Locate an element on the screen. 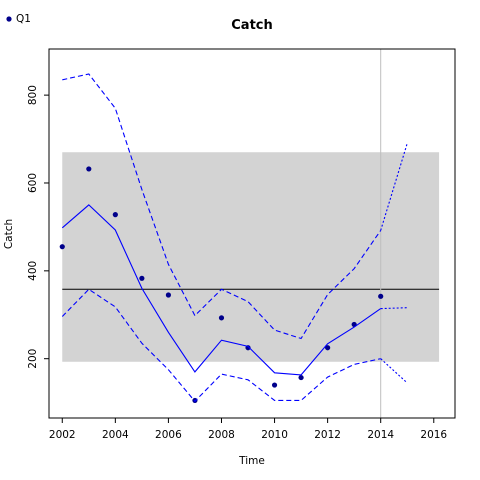 The height and width of the screenshot is (480, 480). y-tick-label: 400 is located at coordinates (33, 271).